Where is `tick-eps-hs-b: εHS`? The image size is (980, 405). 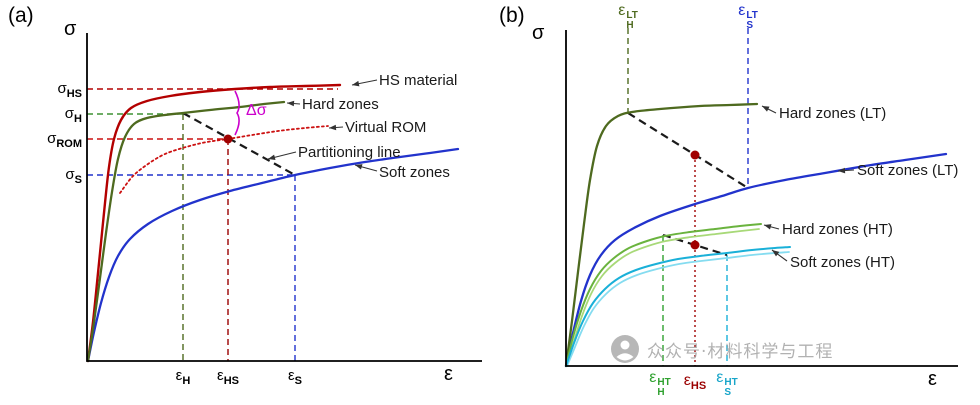
tick-eps-hs-b: εHS is located at coordinates (695, 383).